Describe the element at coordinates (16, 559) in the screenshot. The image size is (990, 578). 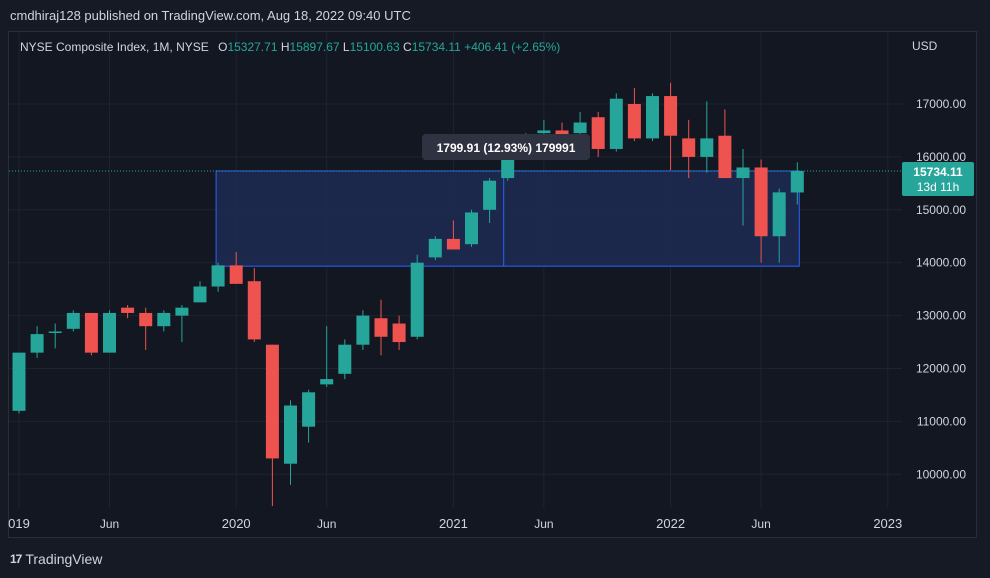
I see `tradingview-logo-icon: 17` at that location.